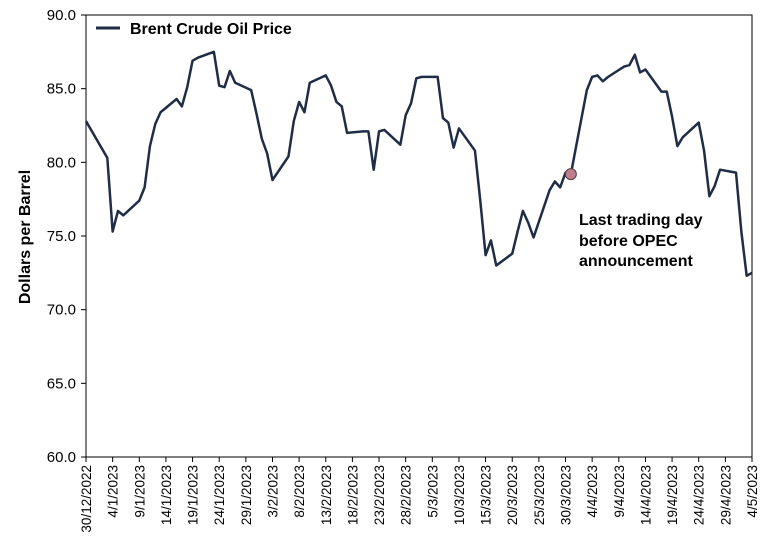 This screenshot has width=770, height=559. What do you see at coordinates (246, 495) in the screenshot?
I see `x-tick-label: 29/1/2023` at bounding box center [246, 495].